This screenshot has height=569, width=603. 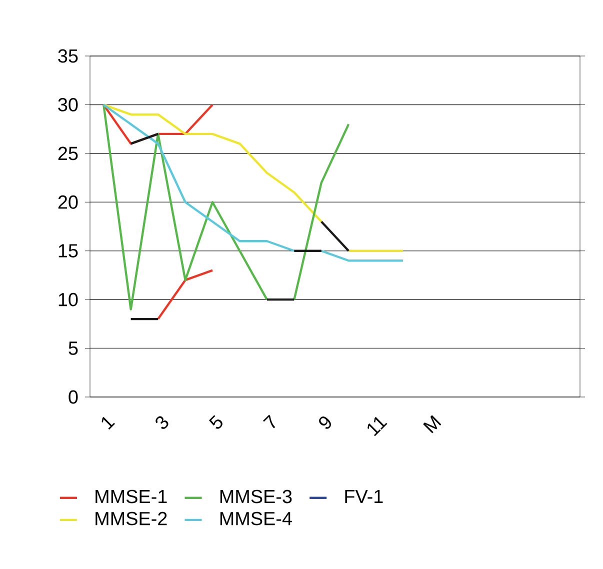 What do you see at coordinates (73, 348) in the screenshot?
I see `y-tick-label: 5` at bounding box center [73, 348].